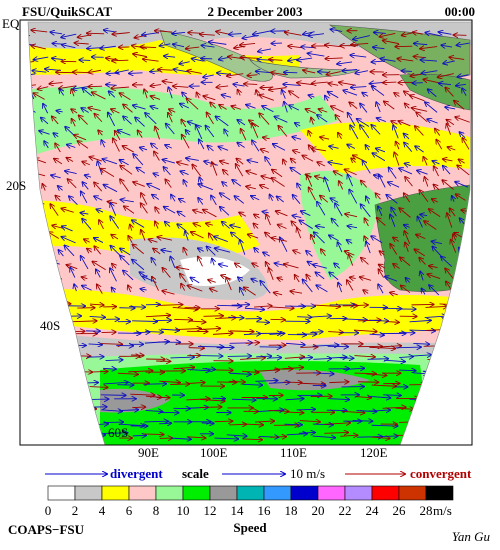 The height and width of the screenshot is (550, 500). I want to click on header-center: 2 December 2003, so click(255, 11).